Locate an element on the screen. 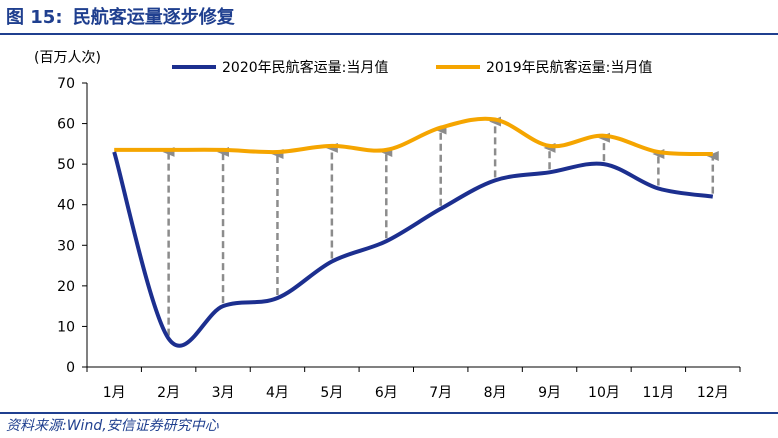  y-tick-label: 50 is located at coordinates (66, 165).